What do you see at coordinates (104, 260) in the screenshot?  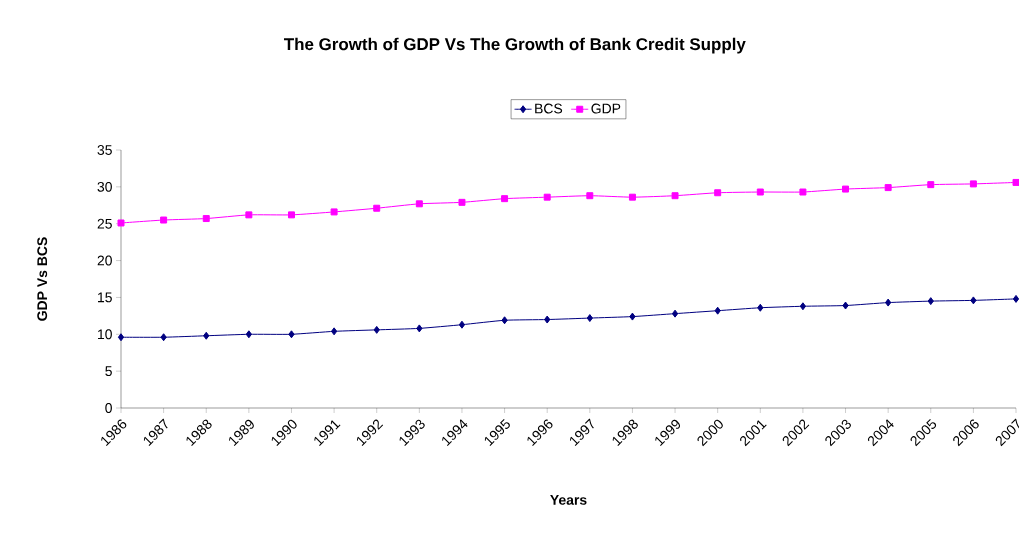 I see `y-tick-label: 20` at bounding box center [104, 260].